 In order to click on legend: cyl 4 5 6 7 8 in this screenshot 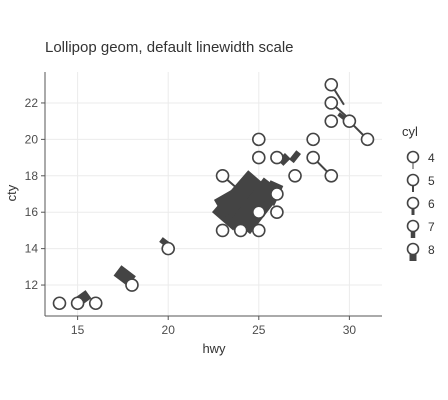, I will do `click(418, 192)`.